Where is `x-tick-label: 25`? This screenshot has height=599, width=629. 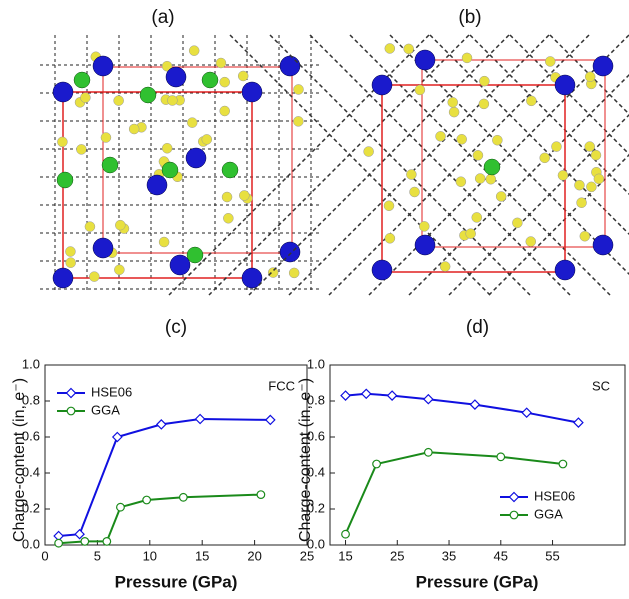
x-tick-label: 25 is located at coordinates (307, 555).